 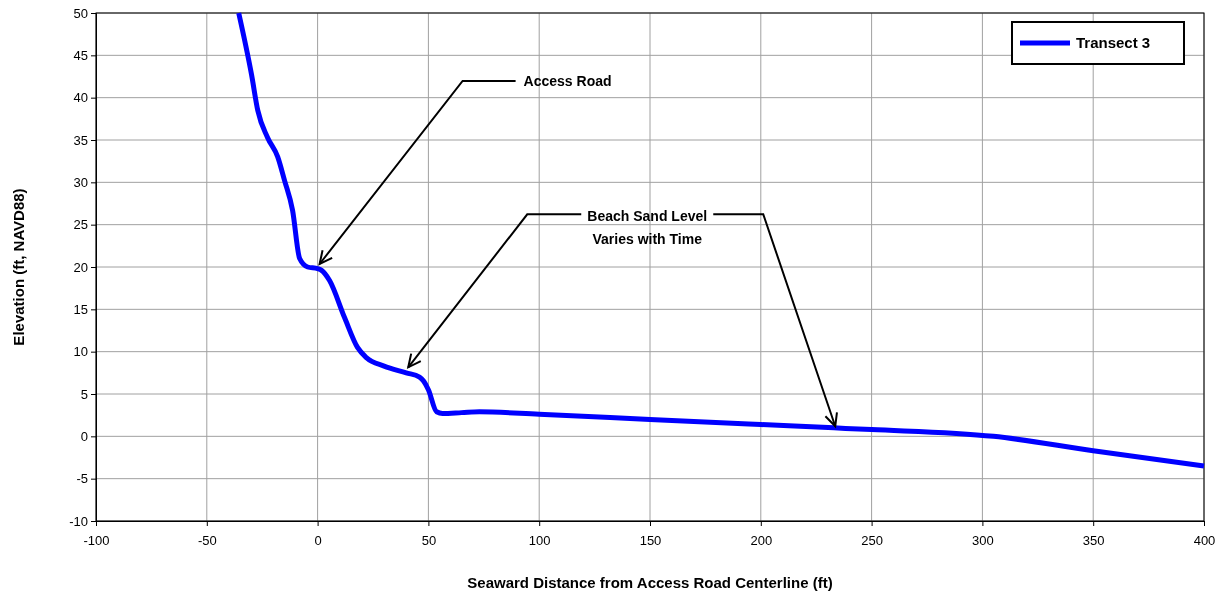 What do you see at coordinates (80, 55) in the screenshot?
I see `y-tick-label: 45` at bounding box center [80, 55].